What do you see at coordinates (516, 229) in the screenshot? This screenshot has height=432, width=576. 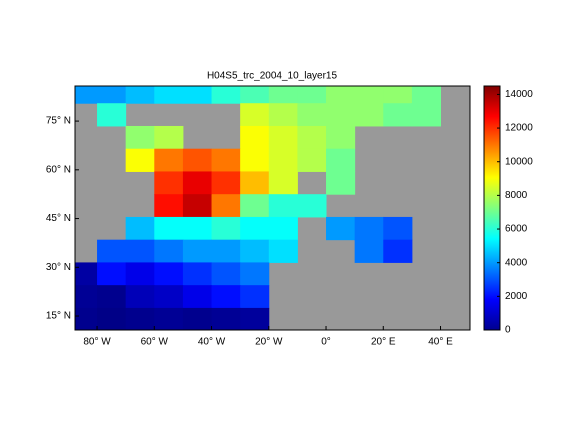 I see `colorbar-tick-label: 6000` at bounding box center [516, 229].